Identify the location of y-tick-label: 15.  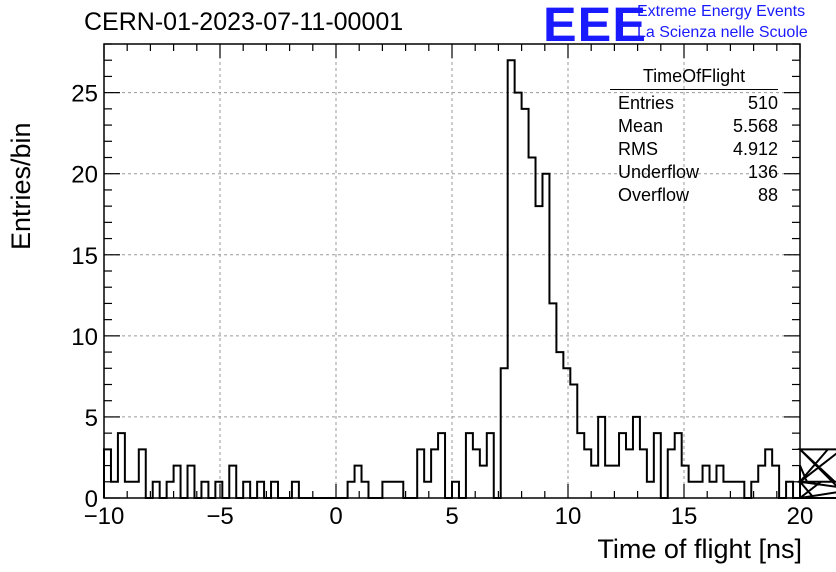
(84, 256).